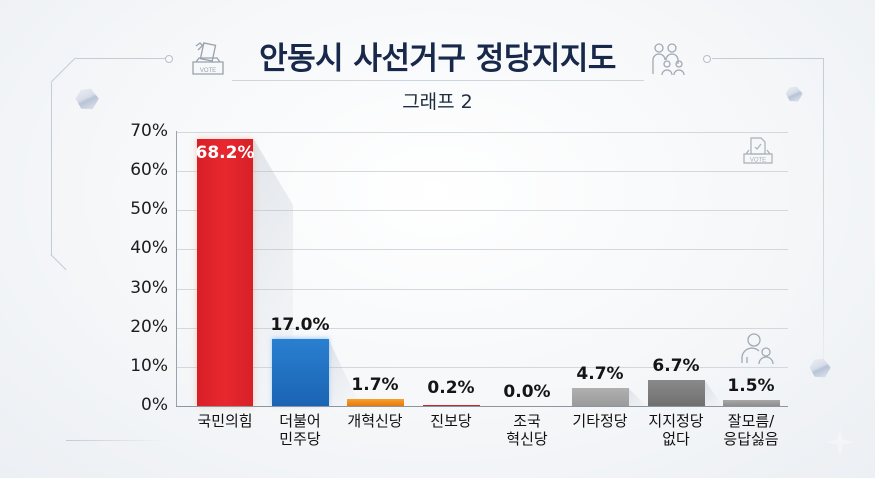  Describe the element at coordinates (758, 350) in the screenshot. I see `person-group-icon` at that location.